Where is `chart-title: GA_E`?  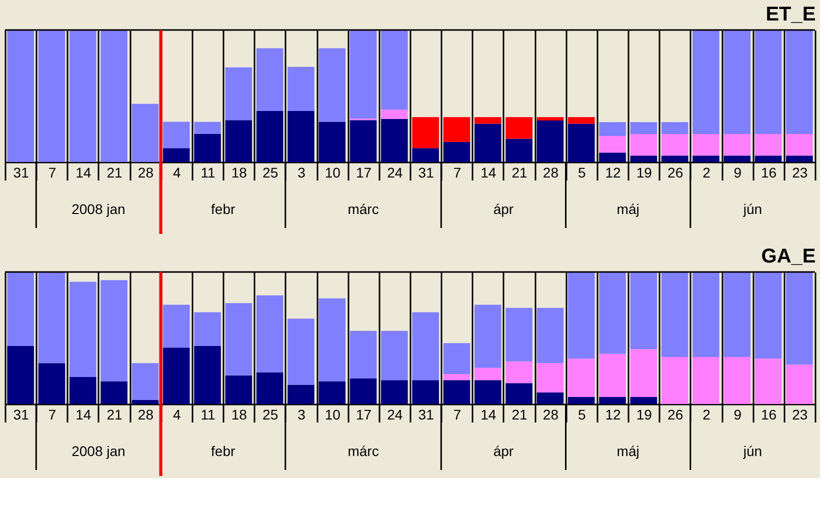 chart-title: GA_E is located at coordinates (788, 257).